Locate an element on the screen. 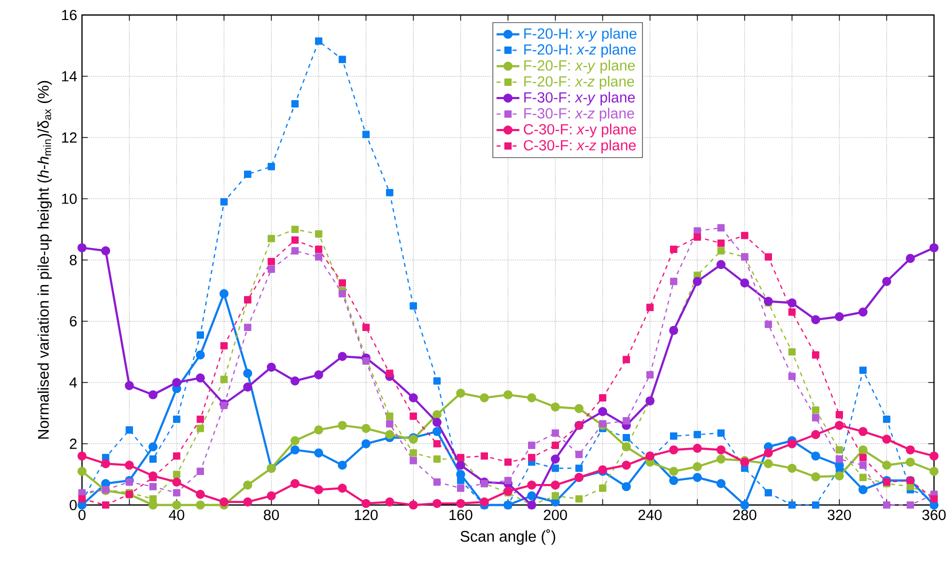  legend-label: F-20-F: x-z plane is located at coordinates (579, 83).